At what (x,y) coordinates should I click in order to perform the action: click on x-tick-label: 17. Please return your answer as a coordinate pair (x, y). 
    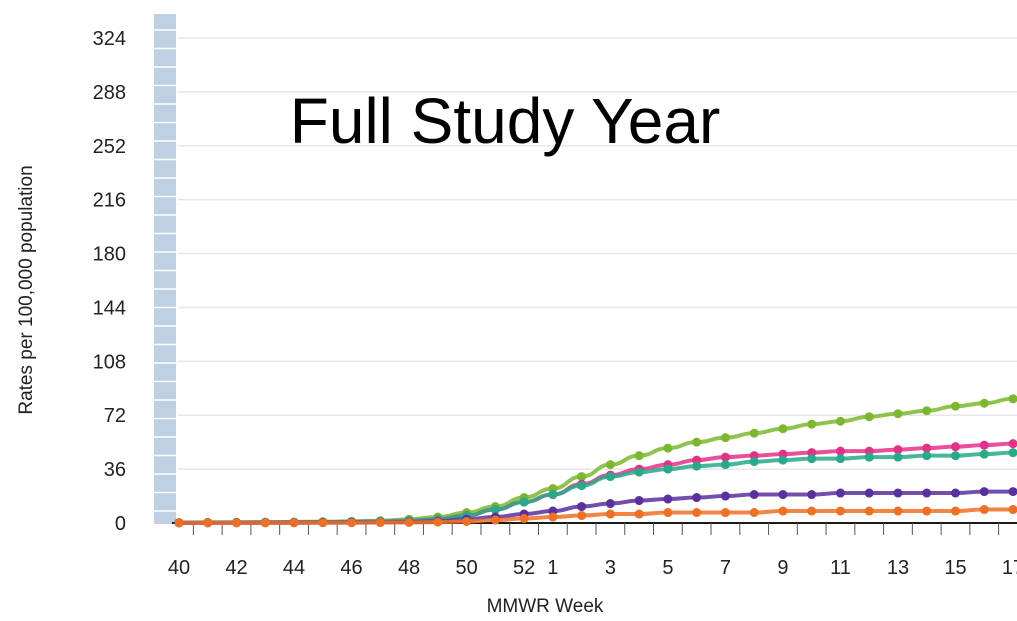
    Looking at the image, I should click on (1009, 568).